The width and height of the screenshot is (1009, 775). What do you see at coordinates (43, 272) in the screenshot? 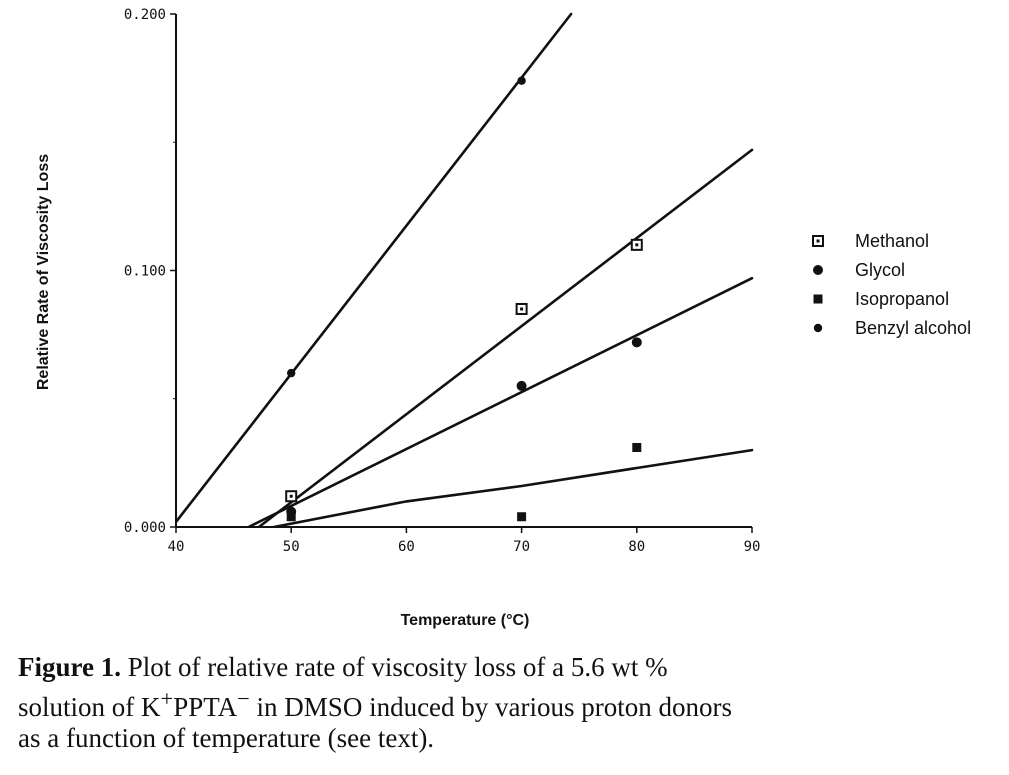
I see `y-axis-label: Relative Rate of Viscosity Loss` at bounding box center [43, 272].